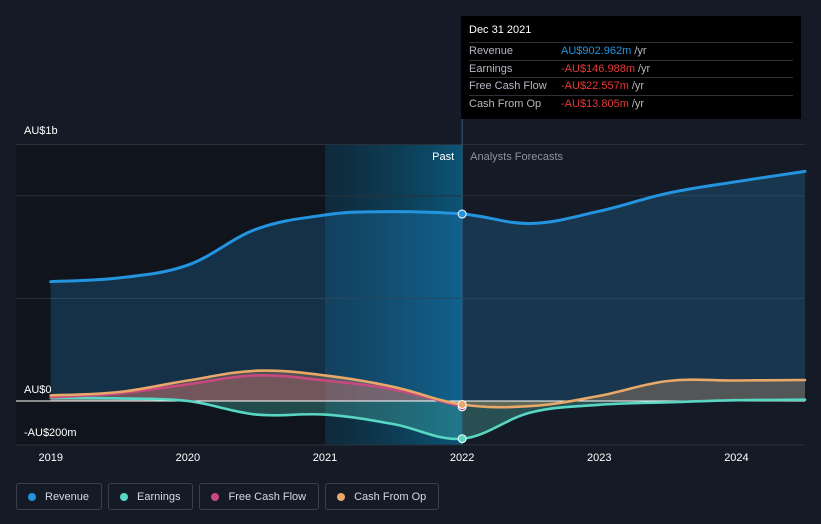 The image size is (821, 524). Describe the element at coordinates (462, 458) in the screenshot. I see `x-tick-label: 2022` at that location.